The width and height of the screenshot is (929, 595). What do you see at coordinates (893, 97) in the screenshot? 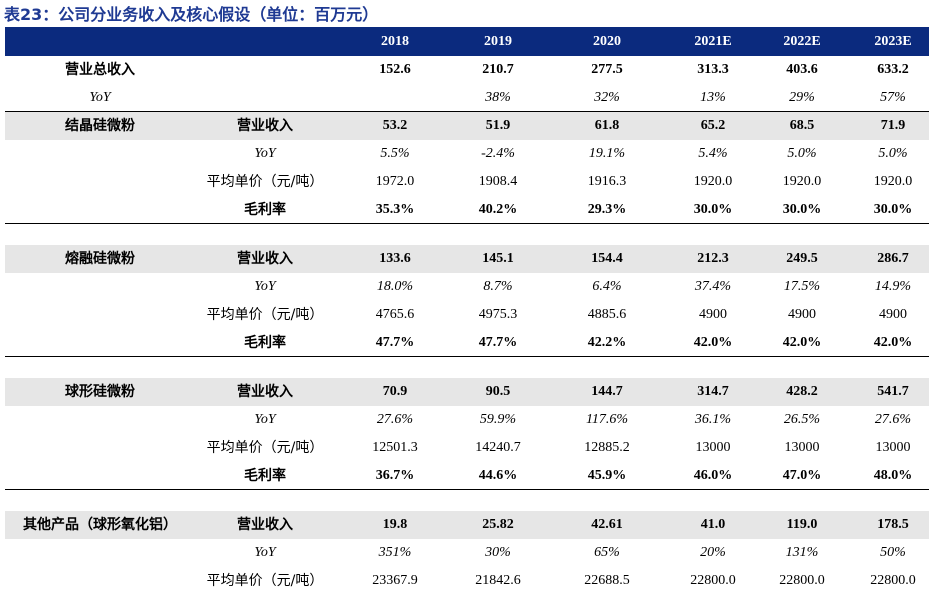
I see `value-cell-2023e: 57%` at bounding box center [893, 97].